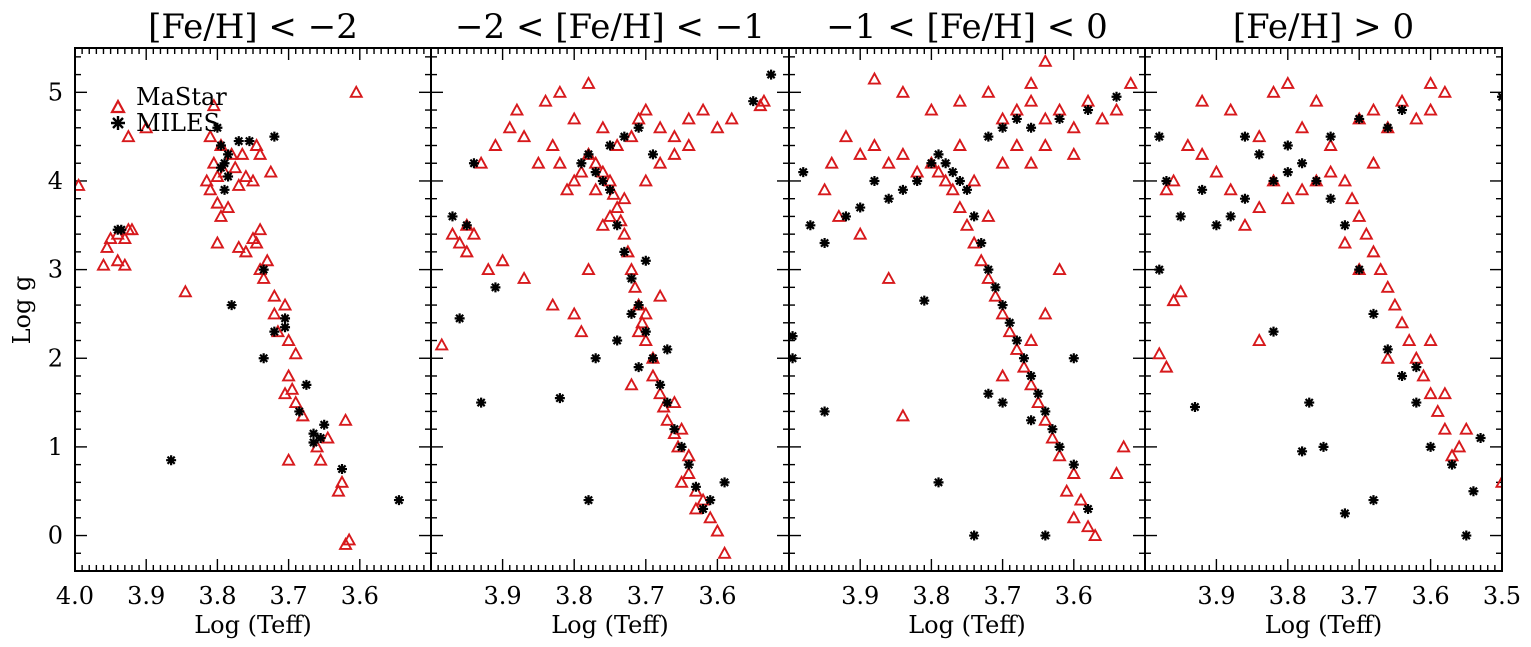  Describe the element at coordinates (1323, 27) in the screenshot. I see `panel-title: [Fe/H] > 0` at that location.